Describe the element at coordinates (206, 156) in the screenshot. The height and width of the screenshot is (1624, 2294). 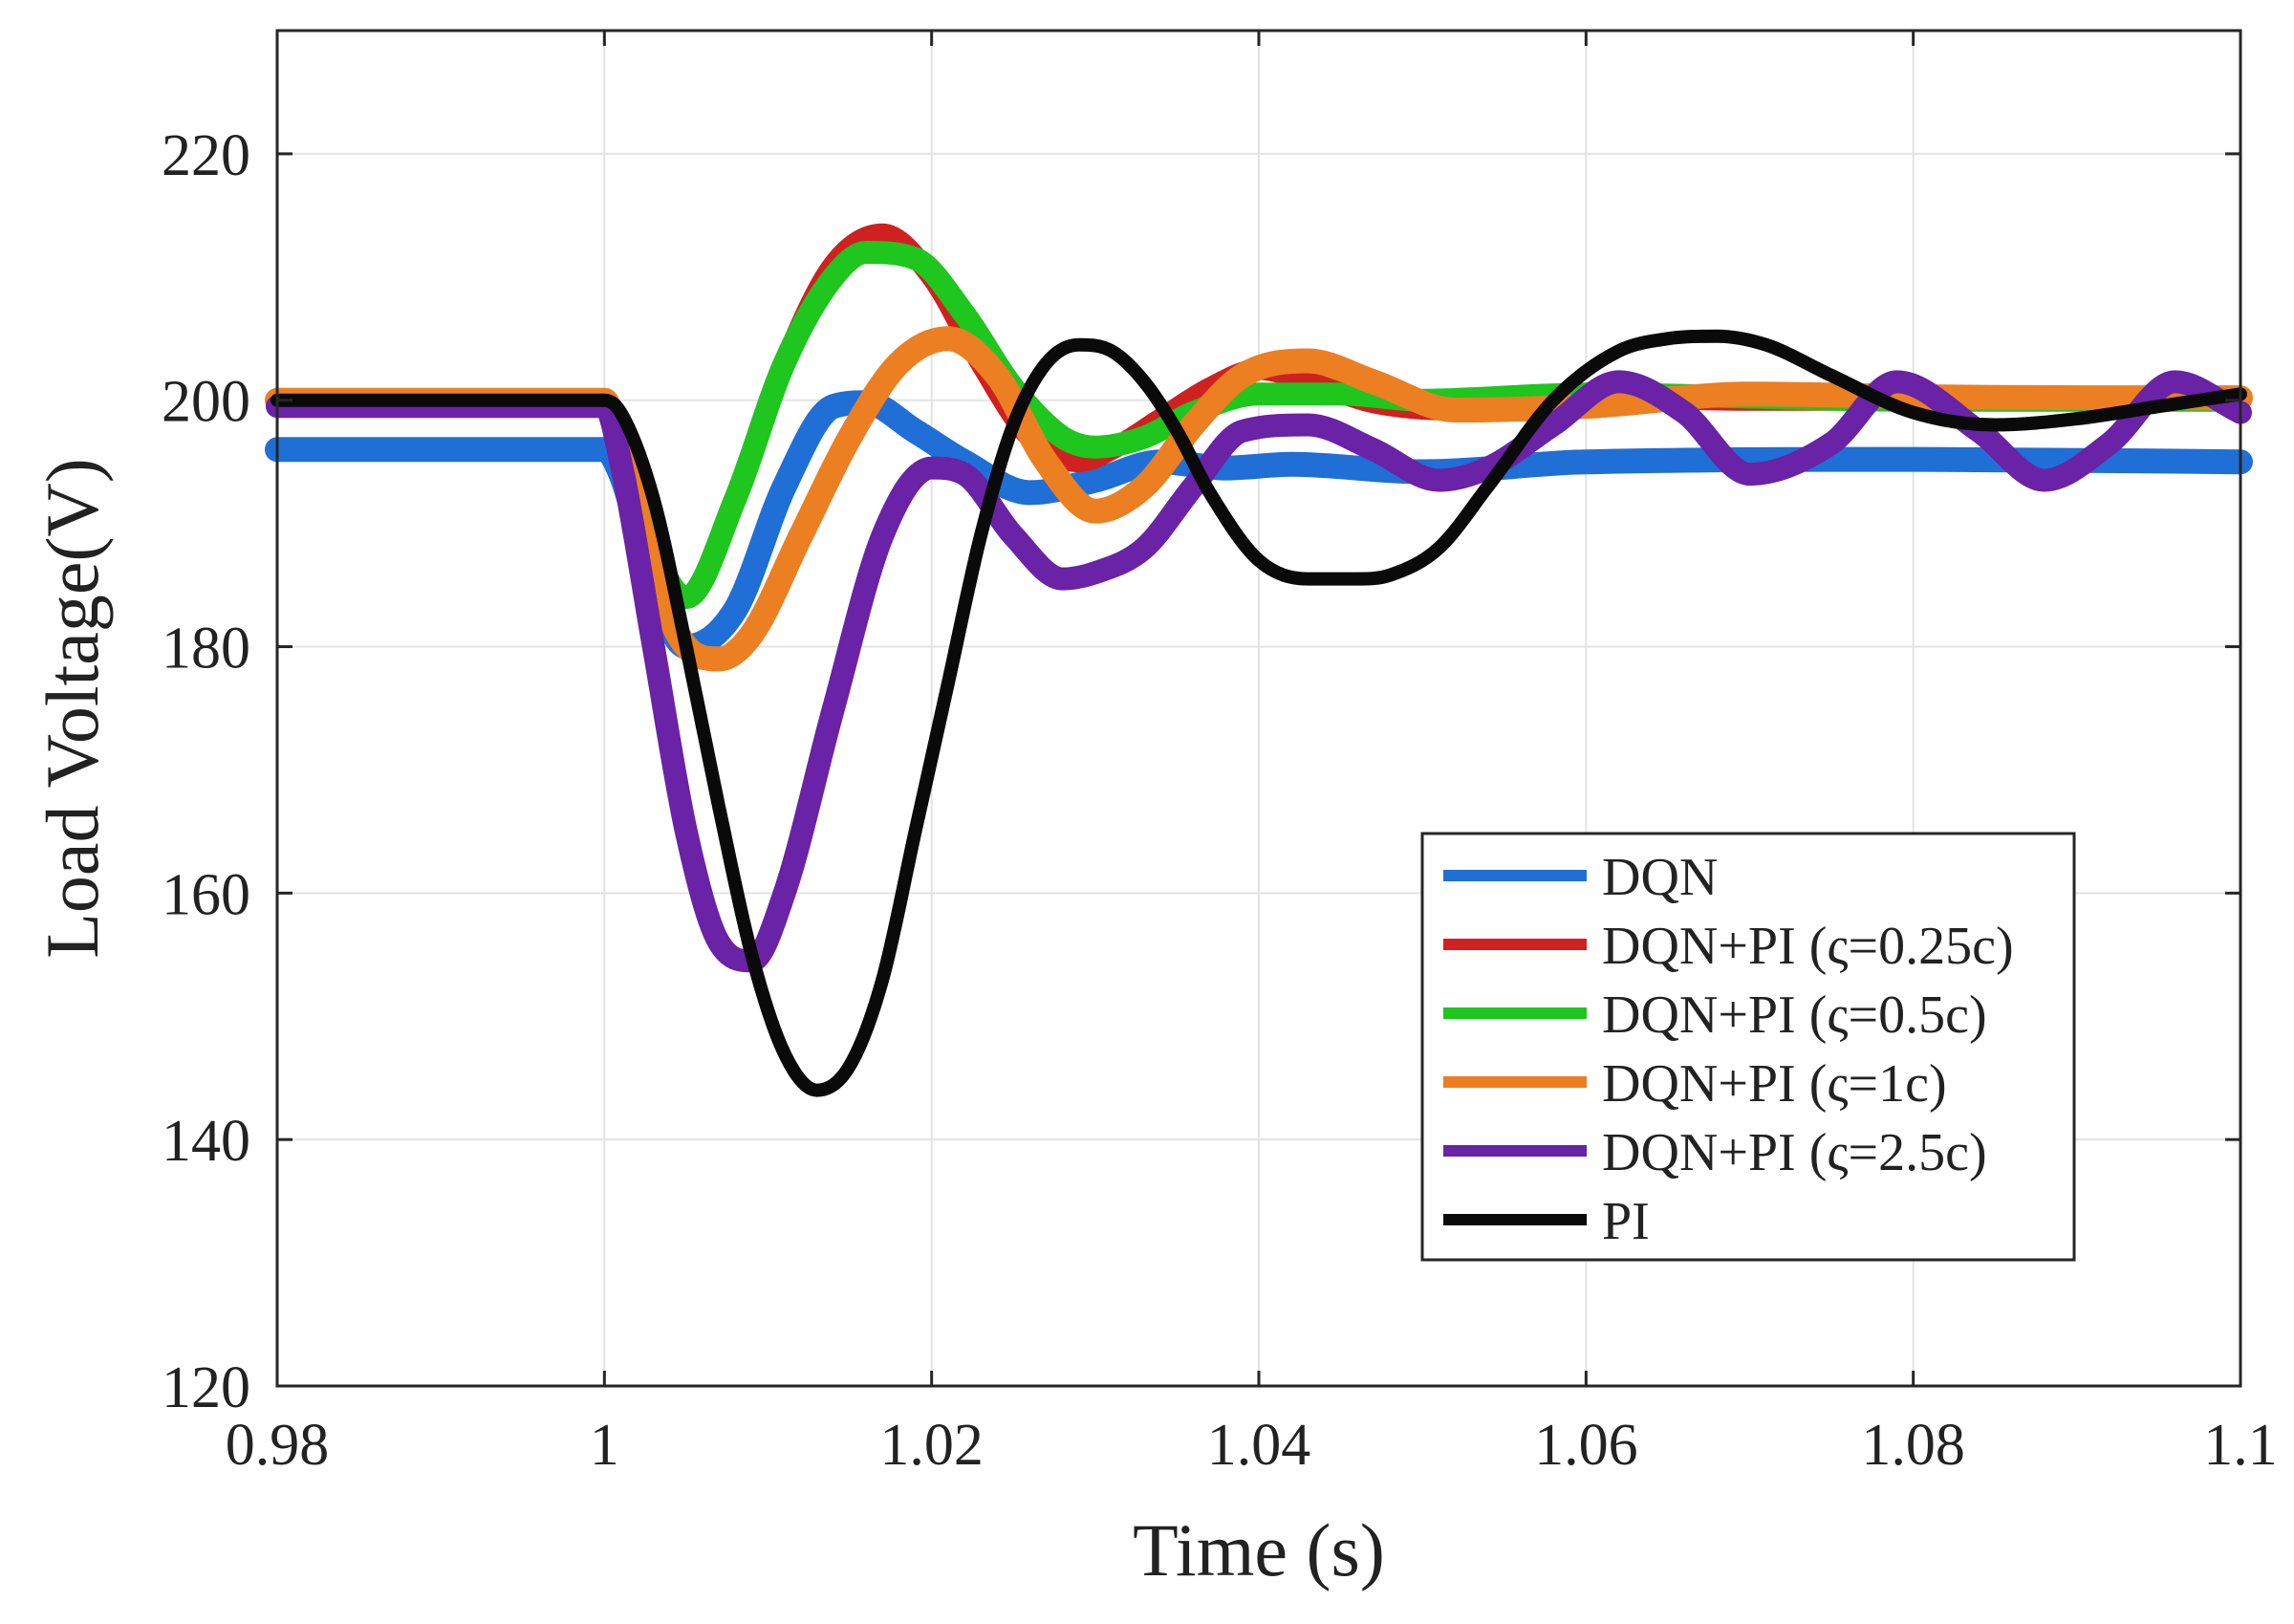
I see `y-tick-label: 220` at that location.